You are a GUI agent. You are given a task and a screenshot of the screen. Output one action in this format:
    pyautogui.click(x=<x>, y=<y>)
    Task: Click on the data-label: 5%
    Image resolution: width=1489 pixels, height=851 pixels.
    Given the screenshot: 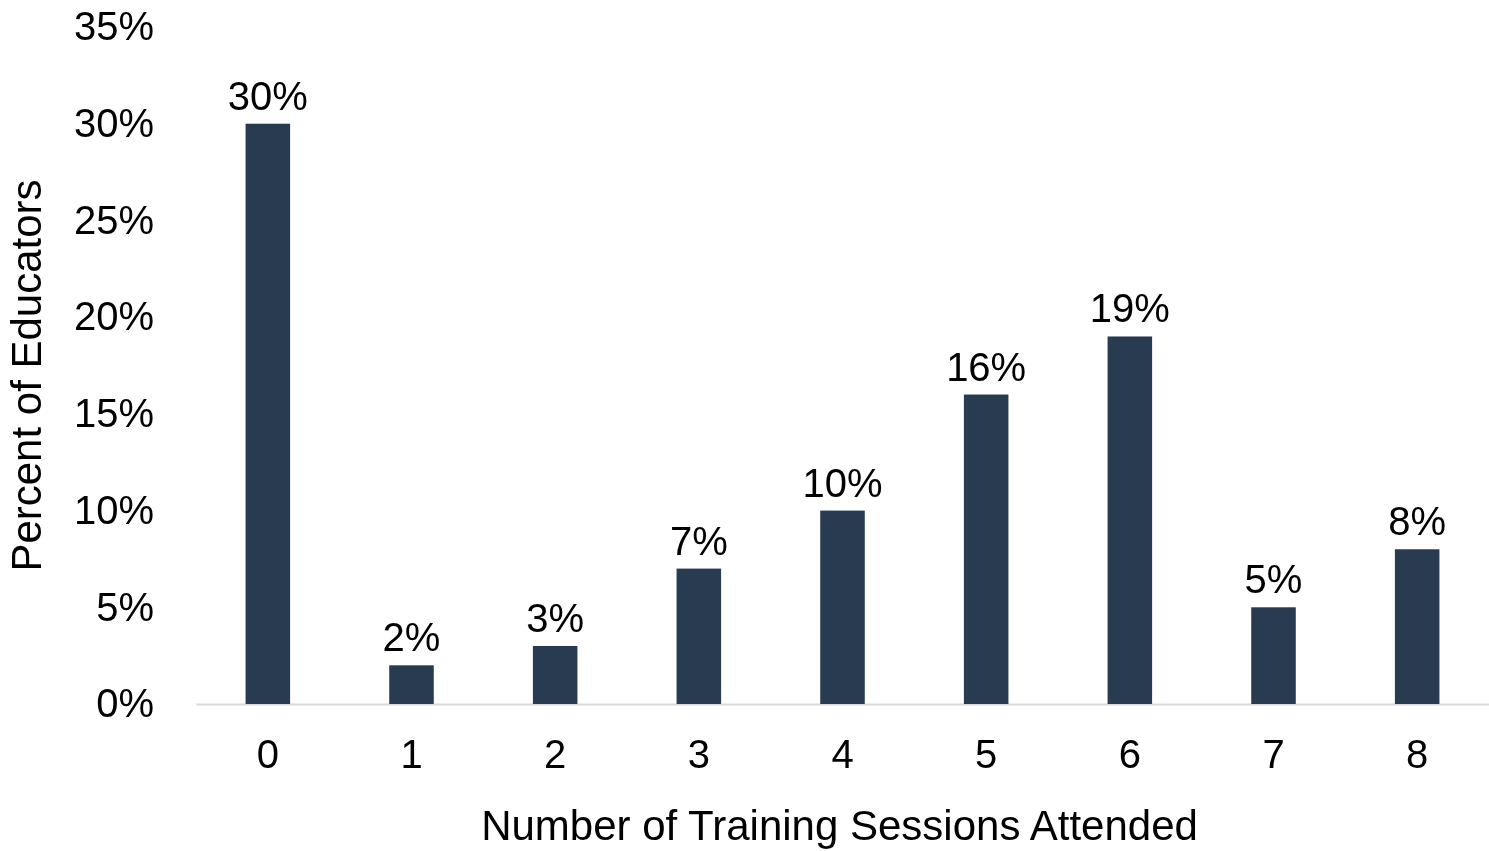 What is the action you would take?
    pyautogui.click(x=1273, y=579)
    